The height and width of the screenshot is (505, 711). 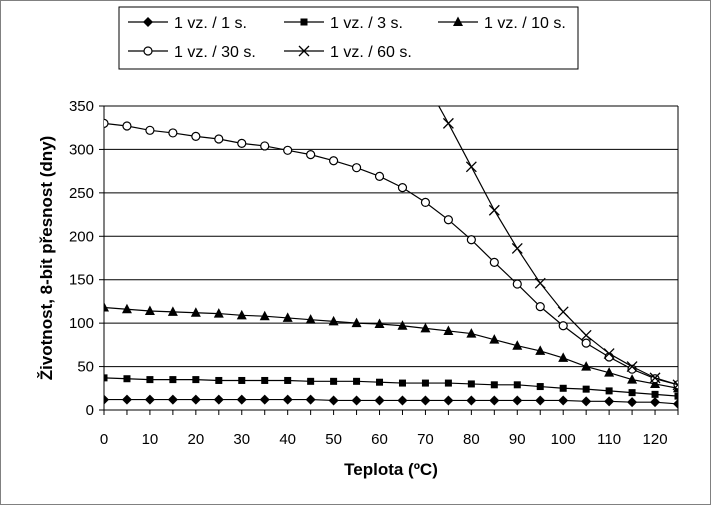 What do you see at coordinates (391, 469) in the screenshot?
I see `x-axis-title: Teplota (ºC)` at bounding box center [391, 469].